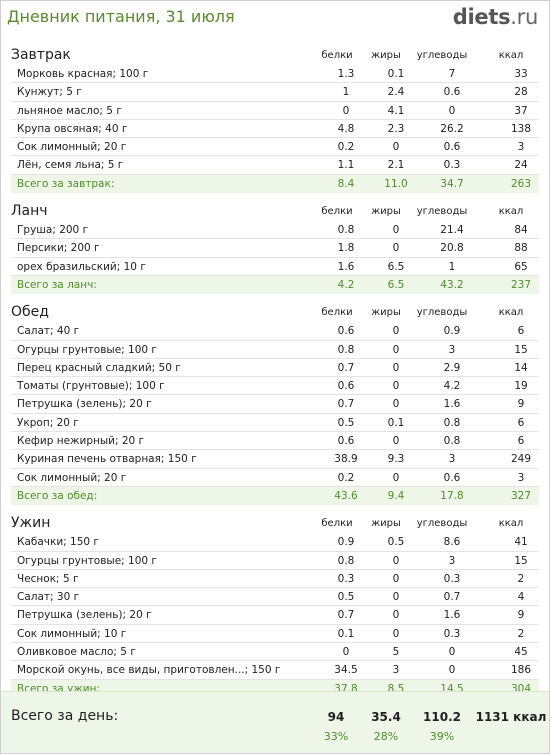 This screenshot has height=754, width=550. I want to click on food-name: льняное масло; 5 г, so click(69, 110).